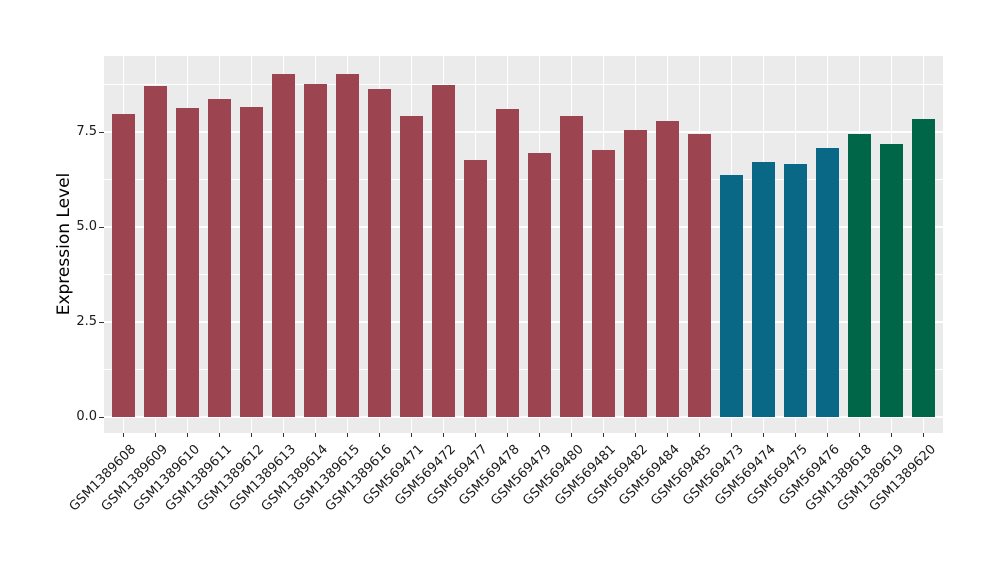  Describe the element at coordinates (64, 244) in the screenshot. I see `y-axis-title-text: Expression Level` at that location.